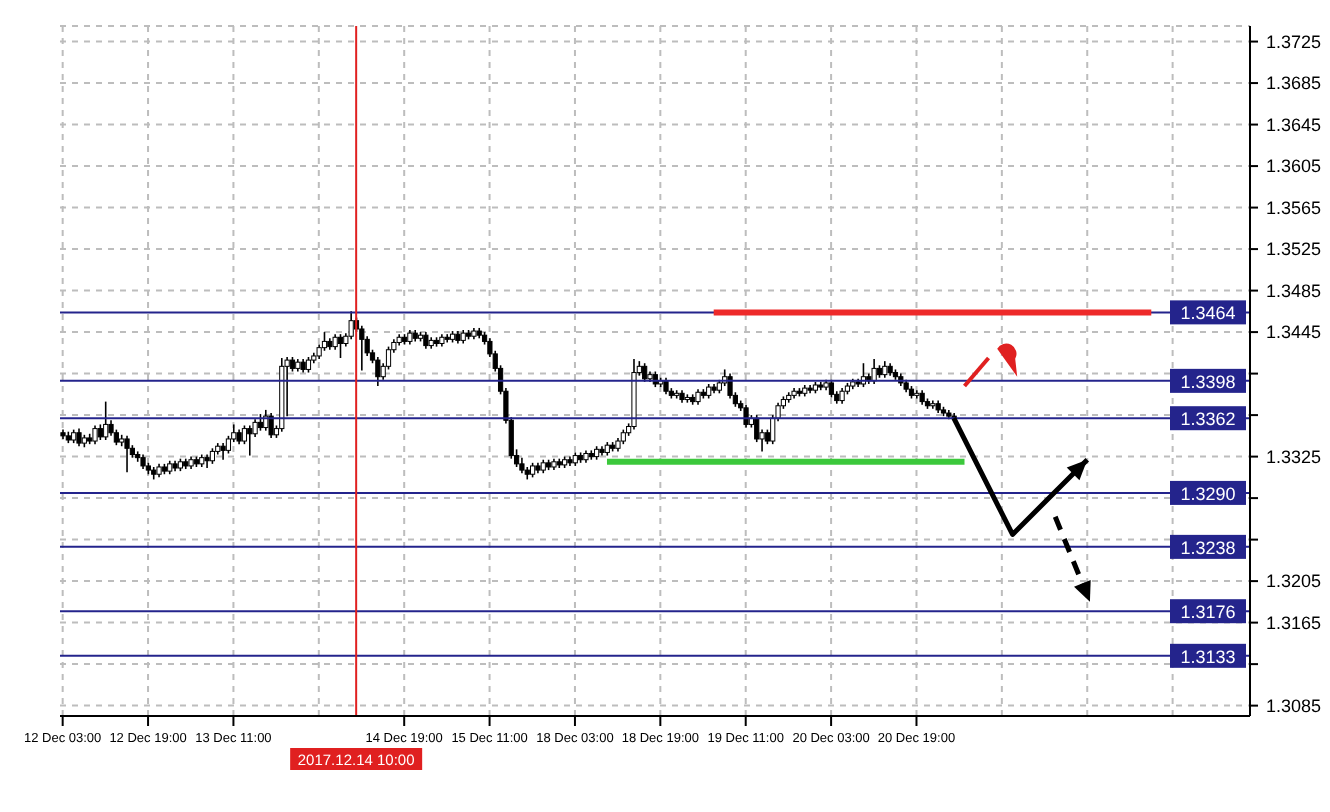 The width and height of the screenshot is (1330, 812). Describe the element at coordinates (1294, 332) in the screenshot. I see `y-tick-label: 1.3445` at that location.